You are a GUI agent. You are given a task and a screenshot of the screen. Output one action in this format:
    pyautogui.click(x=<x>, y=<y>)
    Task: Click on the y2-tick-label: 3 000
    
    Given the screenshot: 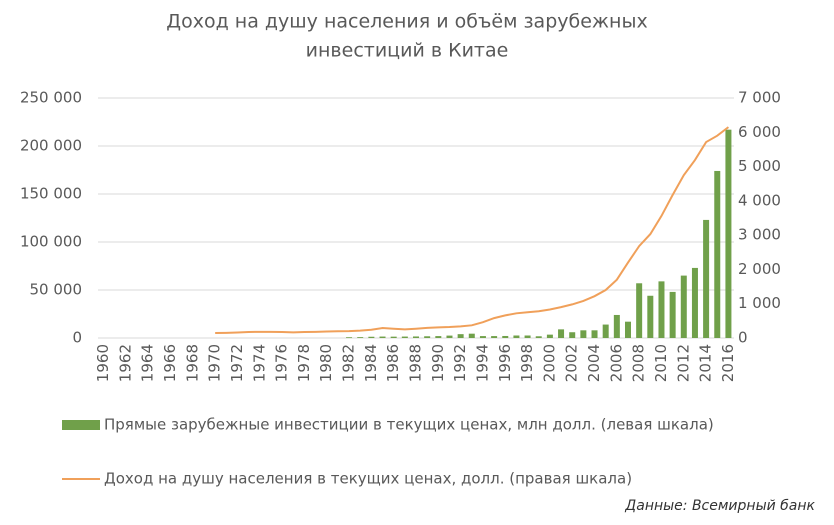 What is the action you would take?
    pyautogui.click(x=759, y=235)
    